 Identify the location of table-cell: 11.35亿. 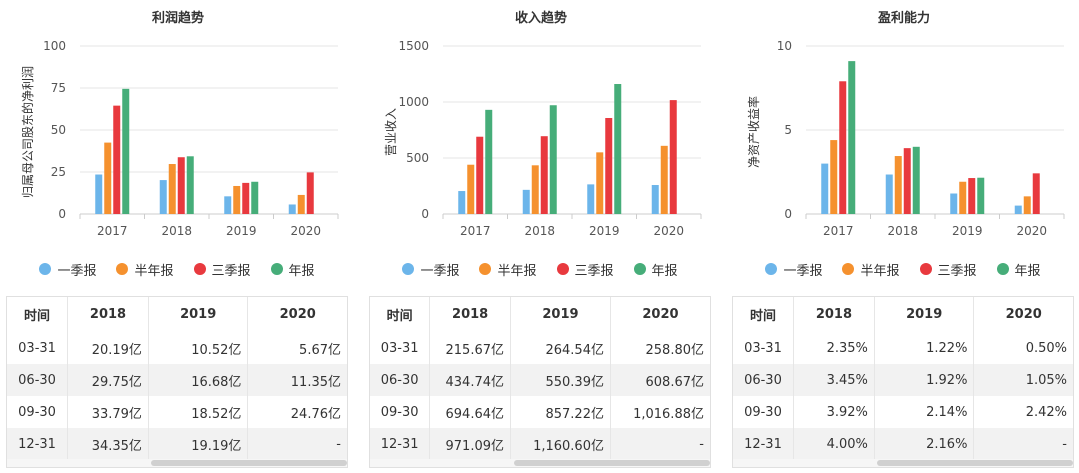
(297, 380).